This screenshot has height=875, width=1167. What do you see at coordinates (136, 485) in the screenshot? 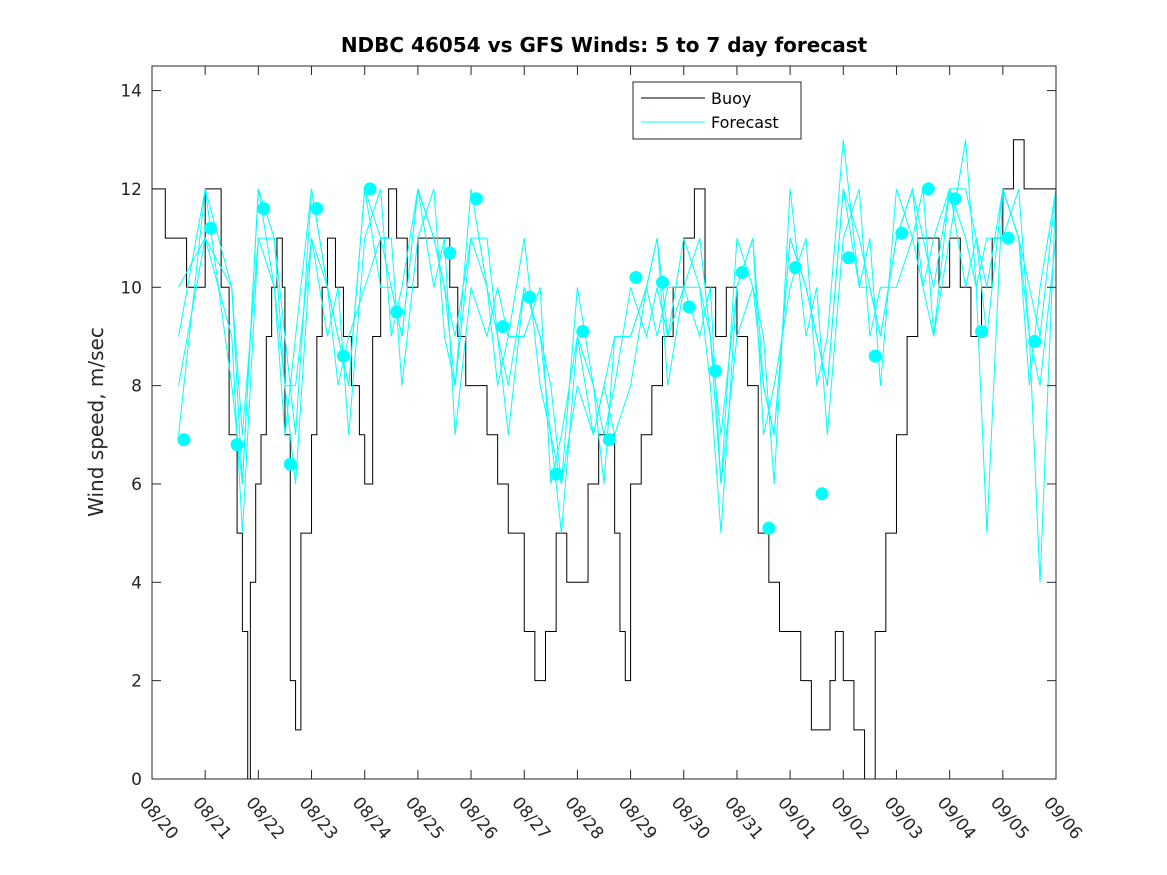
I see `y-tick-label-3: 6` at bounding box center [136, 485].